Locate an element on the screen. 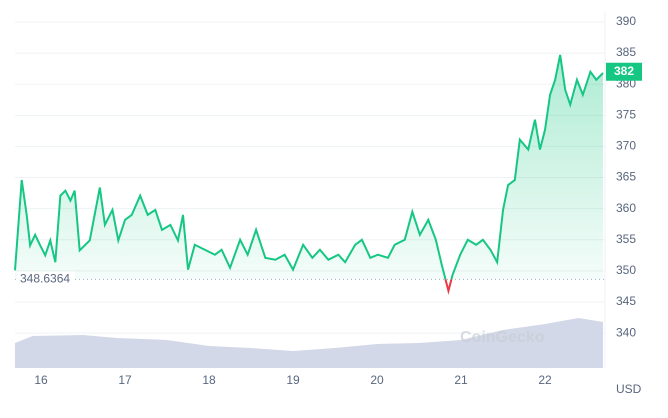 The width and height of the screenshot is (668, 418). y-tick-label: 375 is located at coordinates (626, 114).